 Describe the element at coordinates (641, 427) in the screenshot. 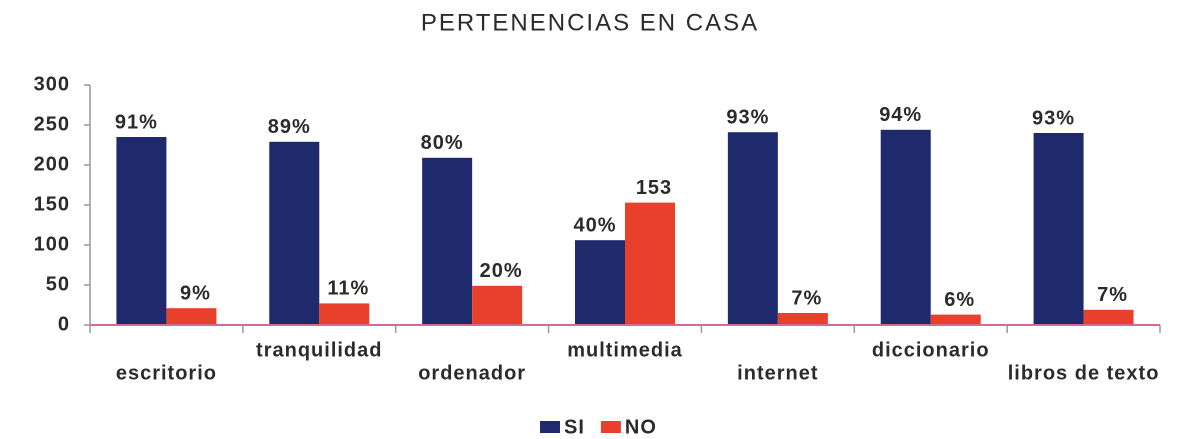

I see `legend-label: NO` at that location.